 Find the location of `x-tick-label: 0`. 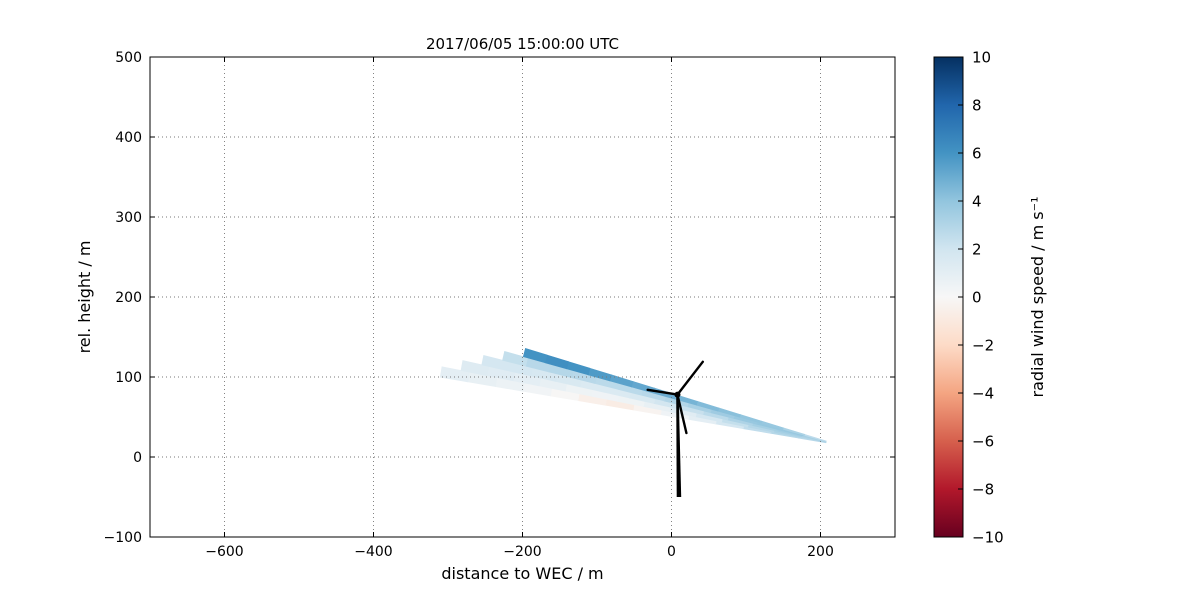

x-tick-label: 0 is located at coordinates (671, 552).